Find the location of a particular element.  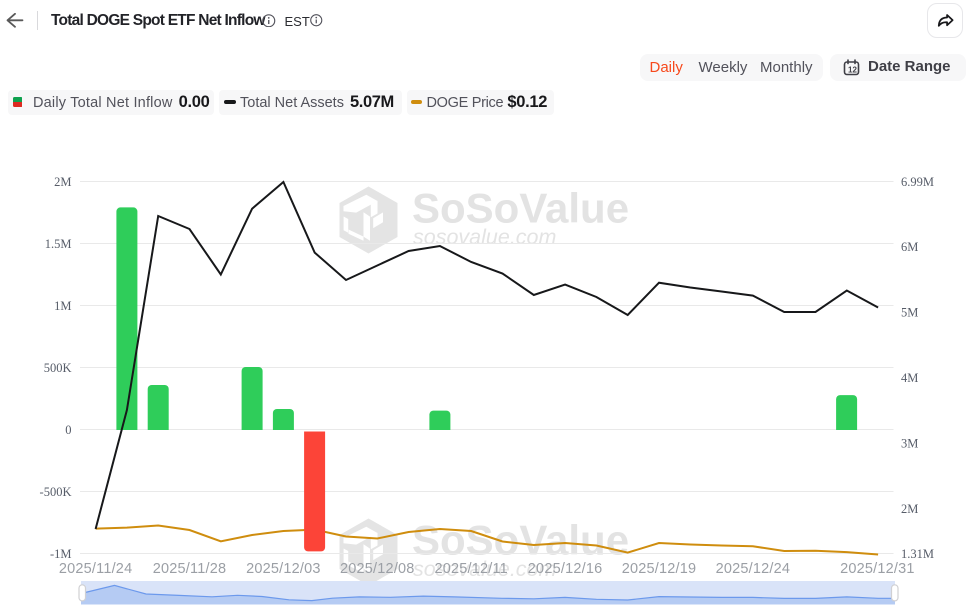

svg-text: 2025/12/31 is located at coordinates (877, 569).